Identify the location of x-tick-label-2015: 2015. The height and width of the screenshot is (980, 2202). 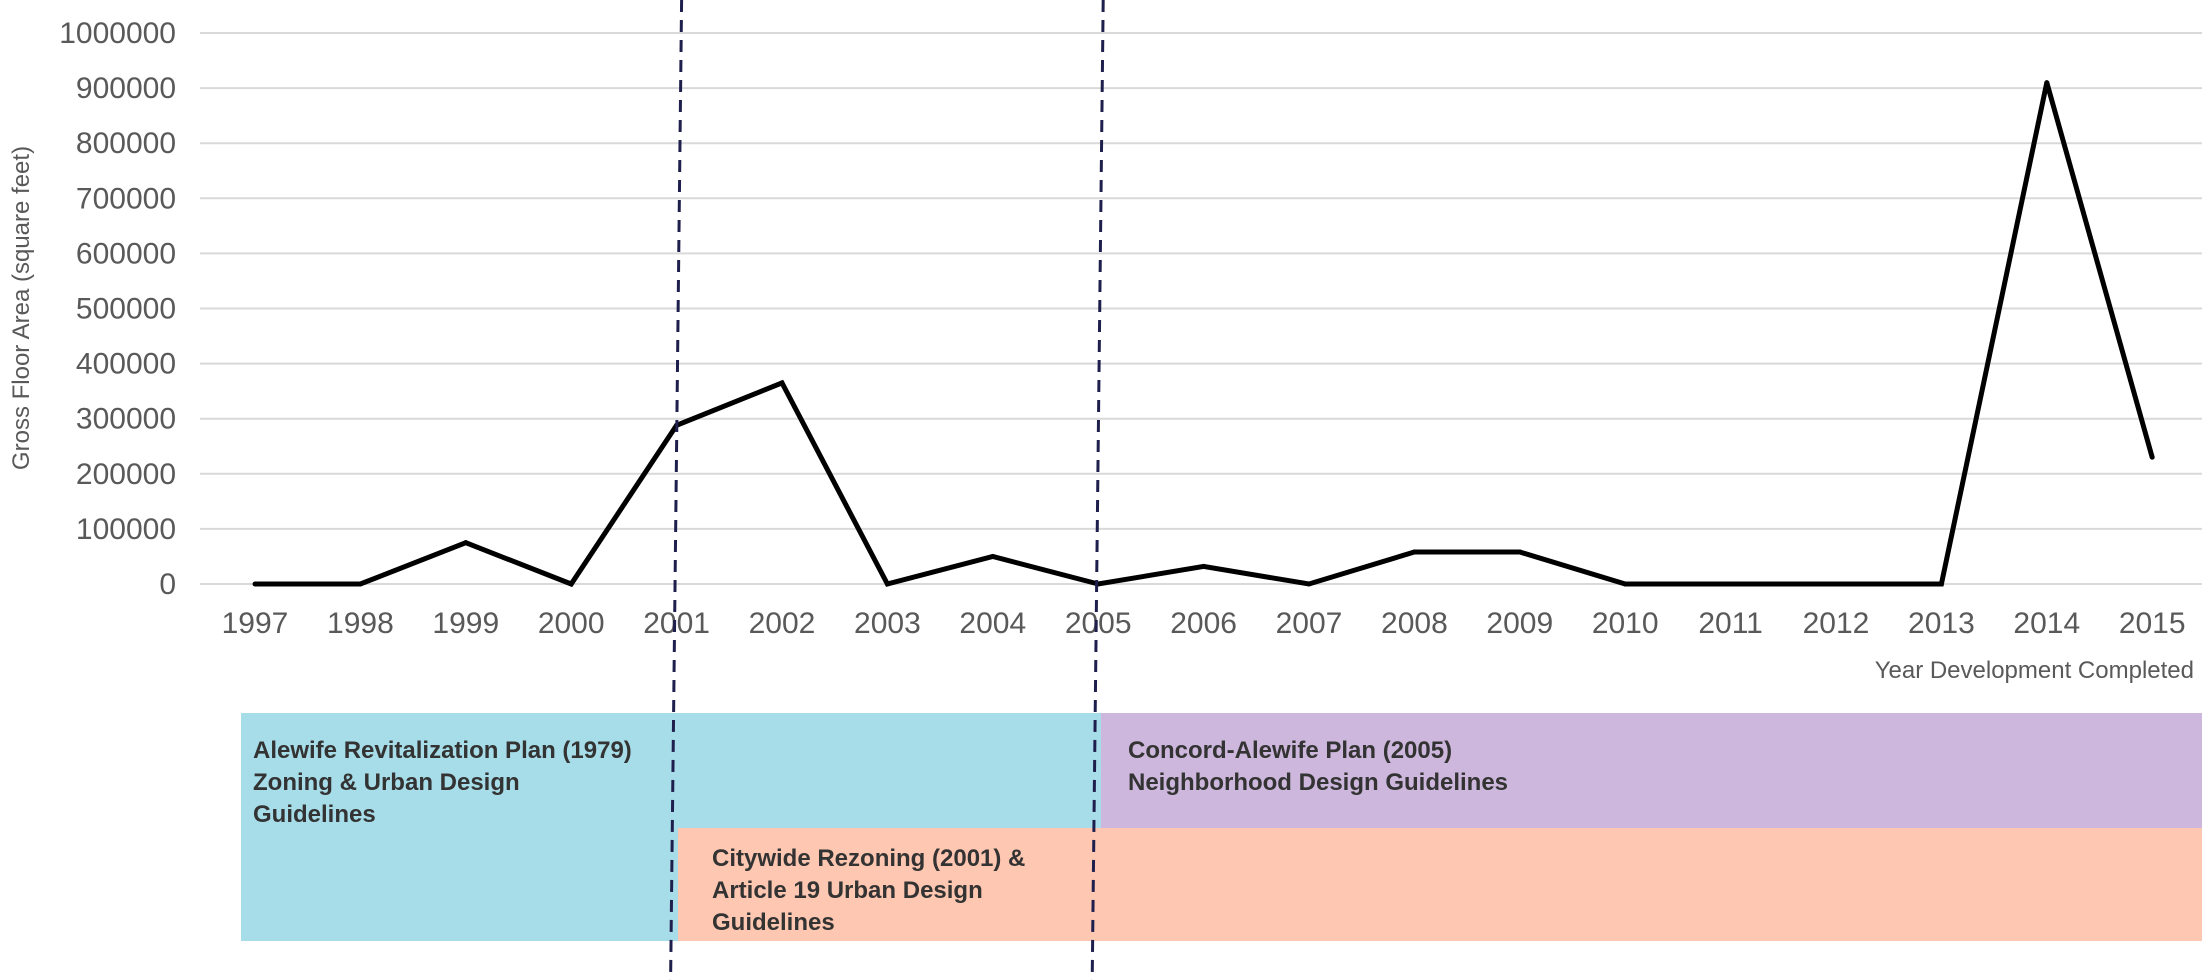
(2152, 623).